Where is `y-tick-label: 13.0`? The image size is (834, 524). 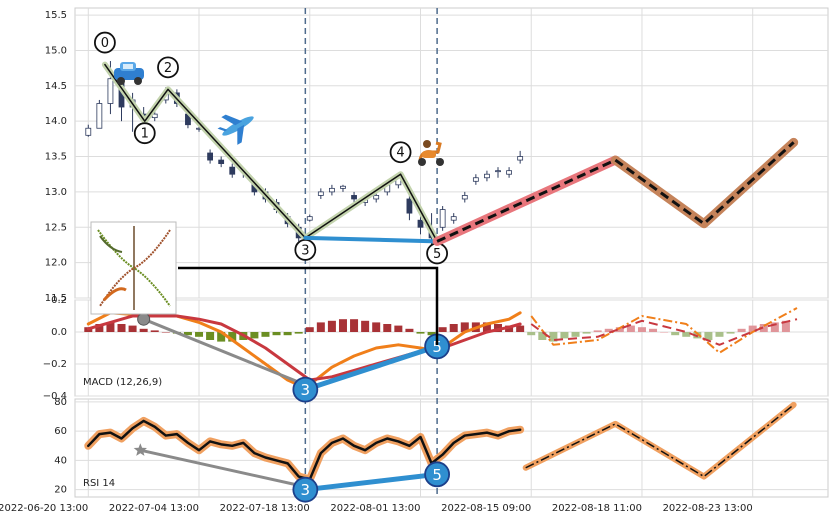 y-tick-label: 13.0 is located at coordinates (56, 192).